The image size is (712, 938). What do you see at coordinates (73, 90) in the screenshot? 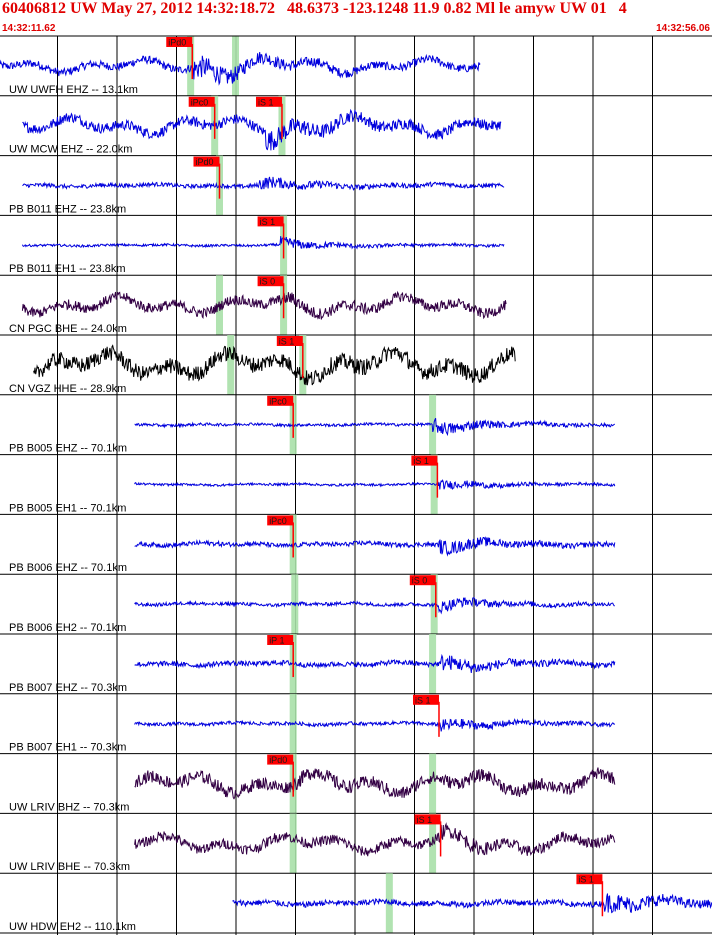
I see `station-label: UW UWFH EHZ -- 13.1km` at bounding box center [73, 90].